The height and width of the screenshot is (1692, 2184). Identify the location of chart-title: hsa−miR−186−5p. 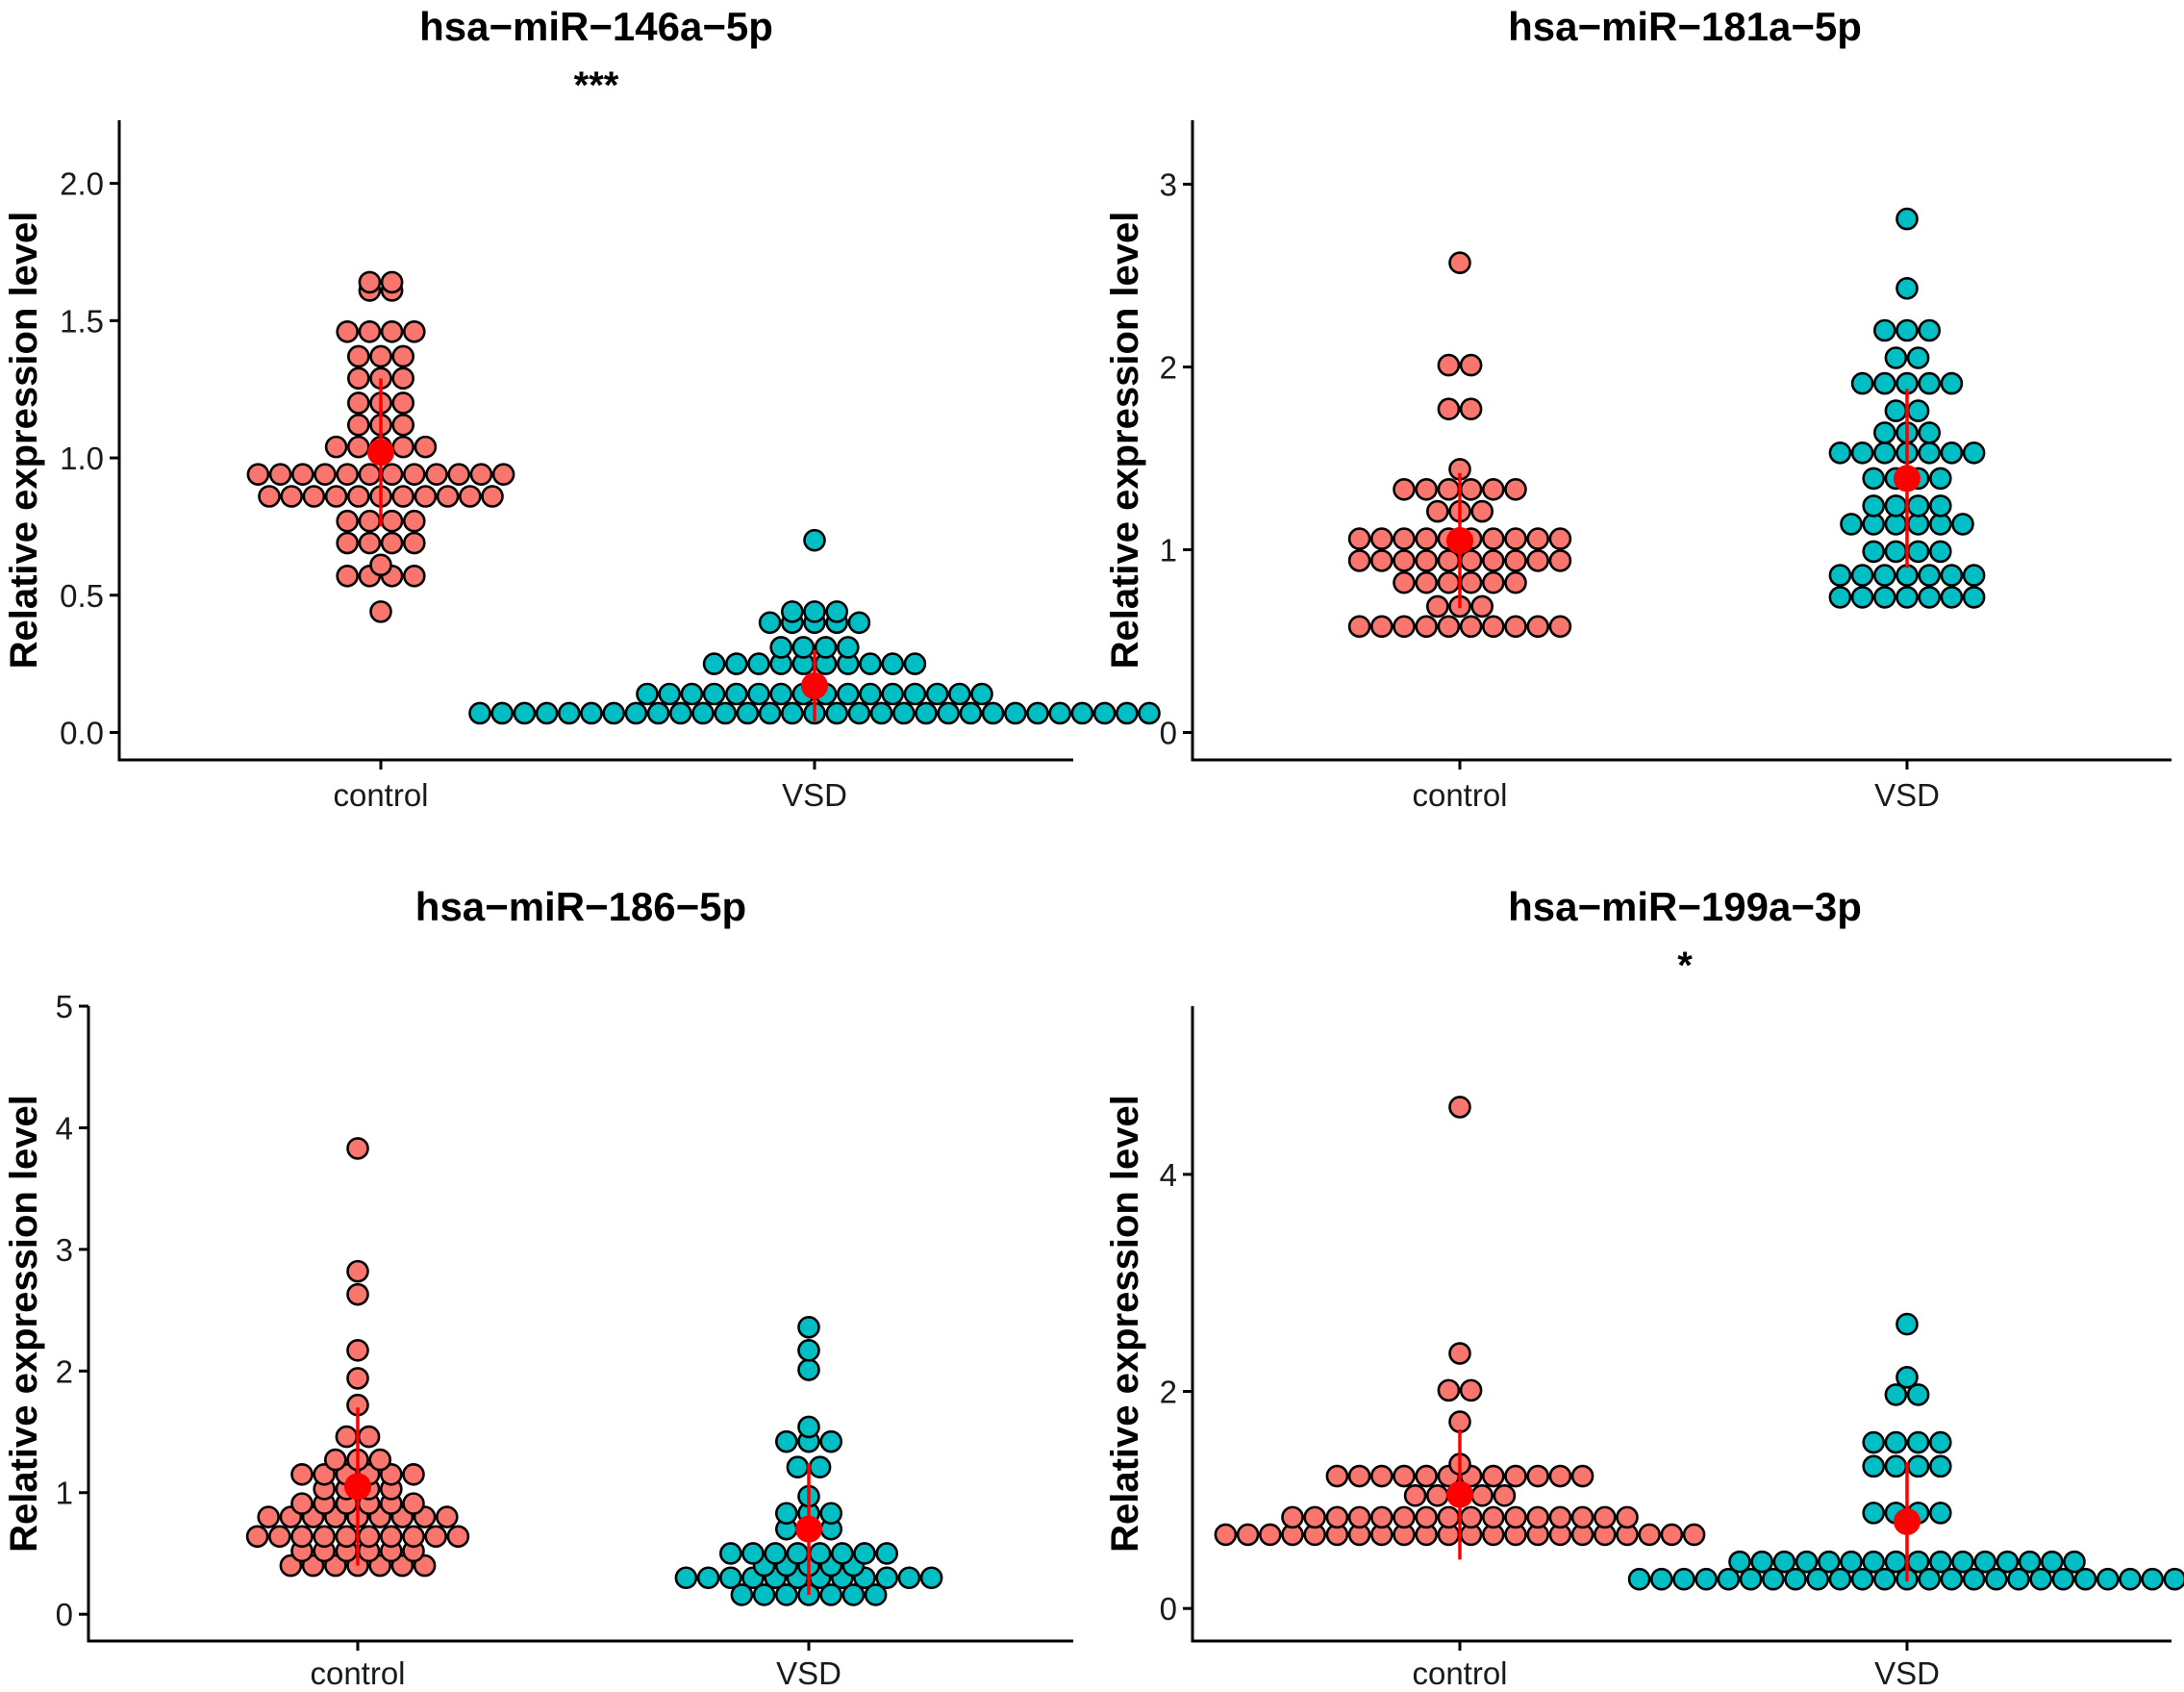
(580, 906).